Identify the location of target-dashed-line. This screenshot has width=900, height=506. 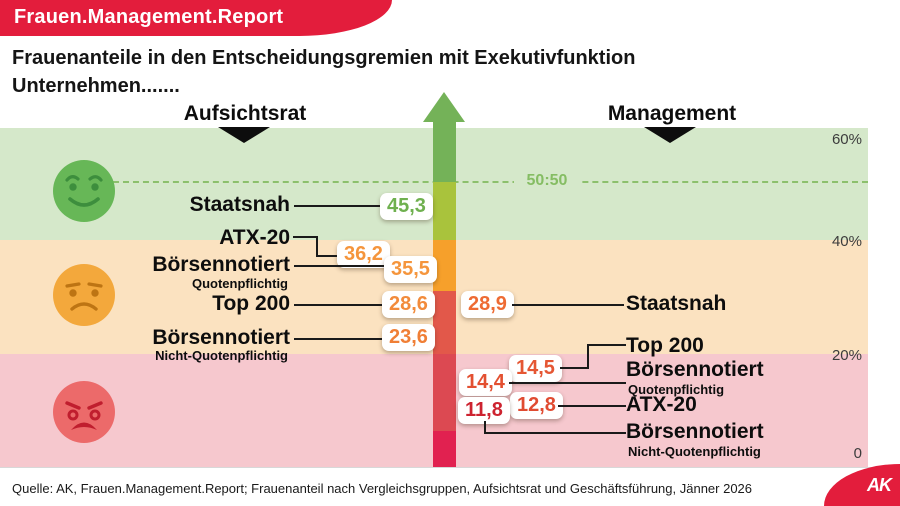
(490, 182).